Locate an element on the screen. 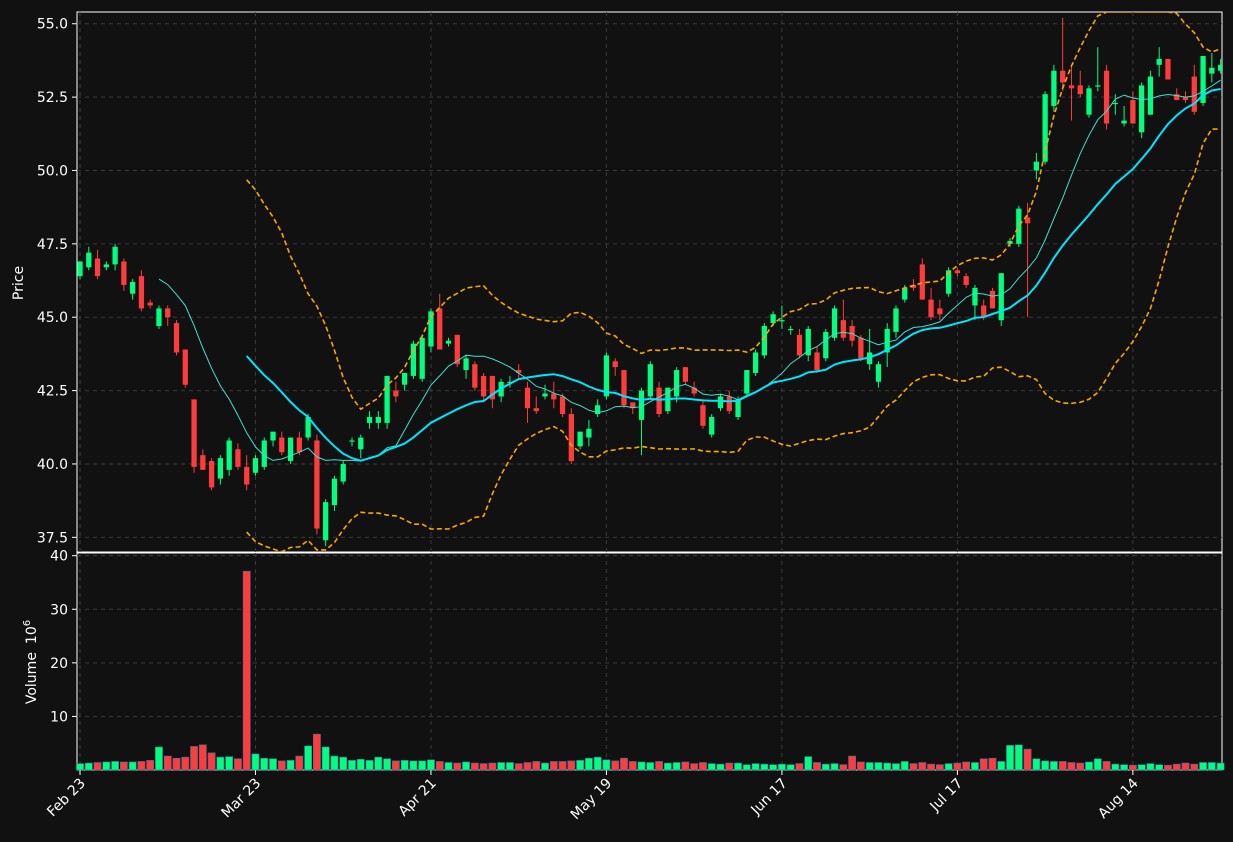 The width and height of the screenshot is (1233, 842). volume-axis-label: Volume 106 is located at coordinates (31, 662).